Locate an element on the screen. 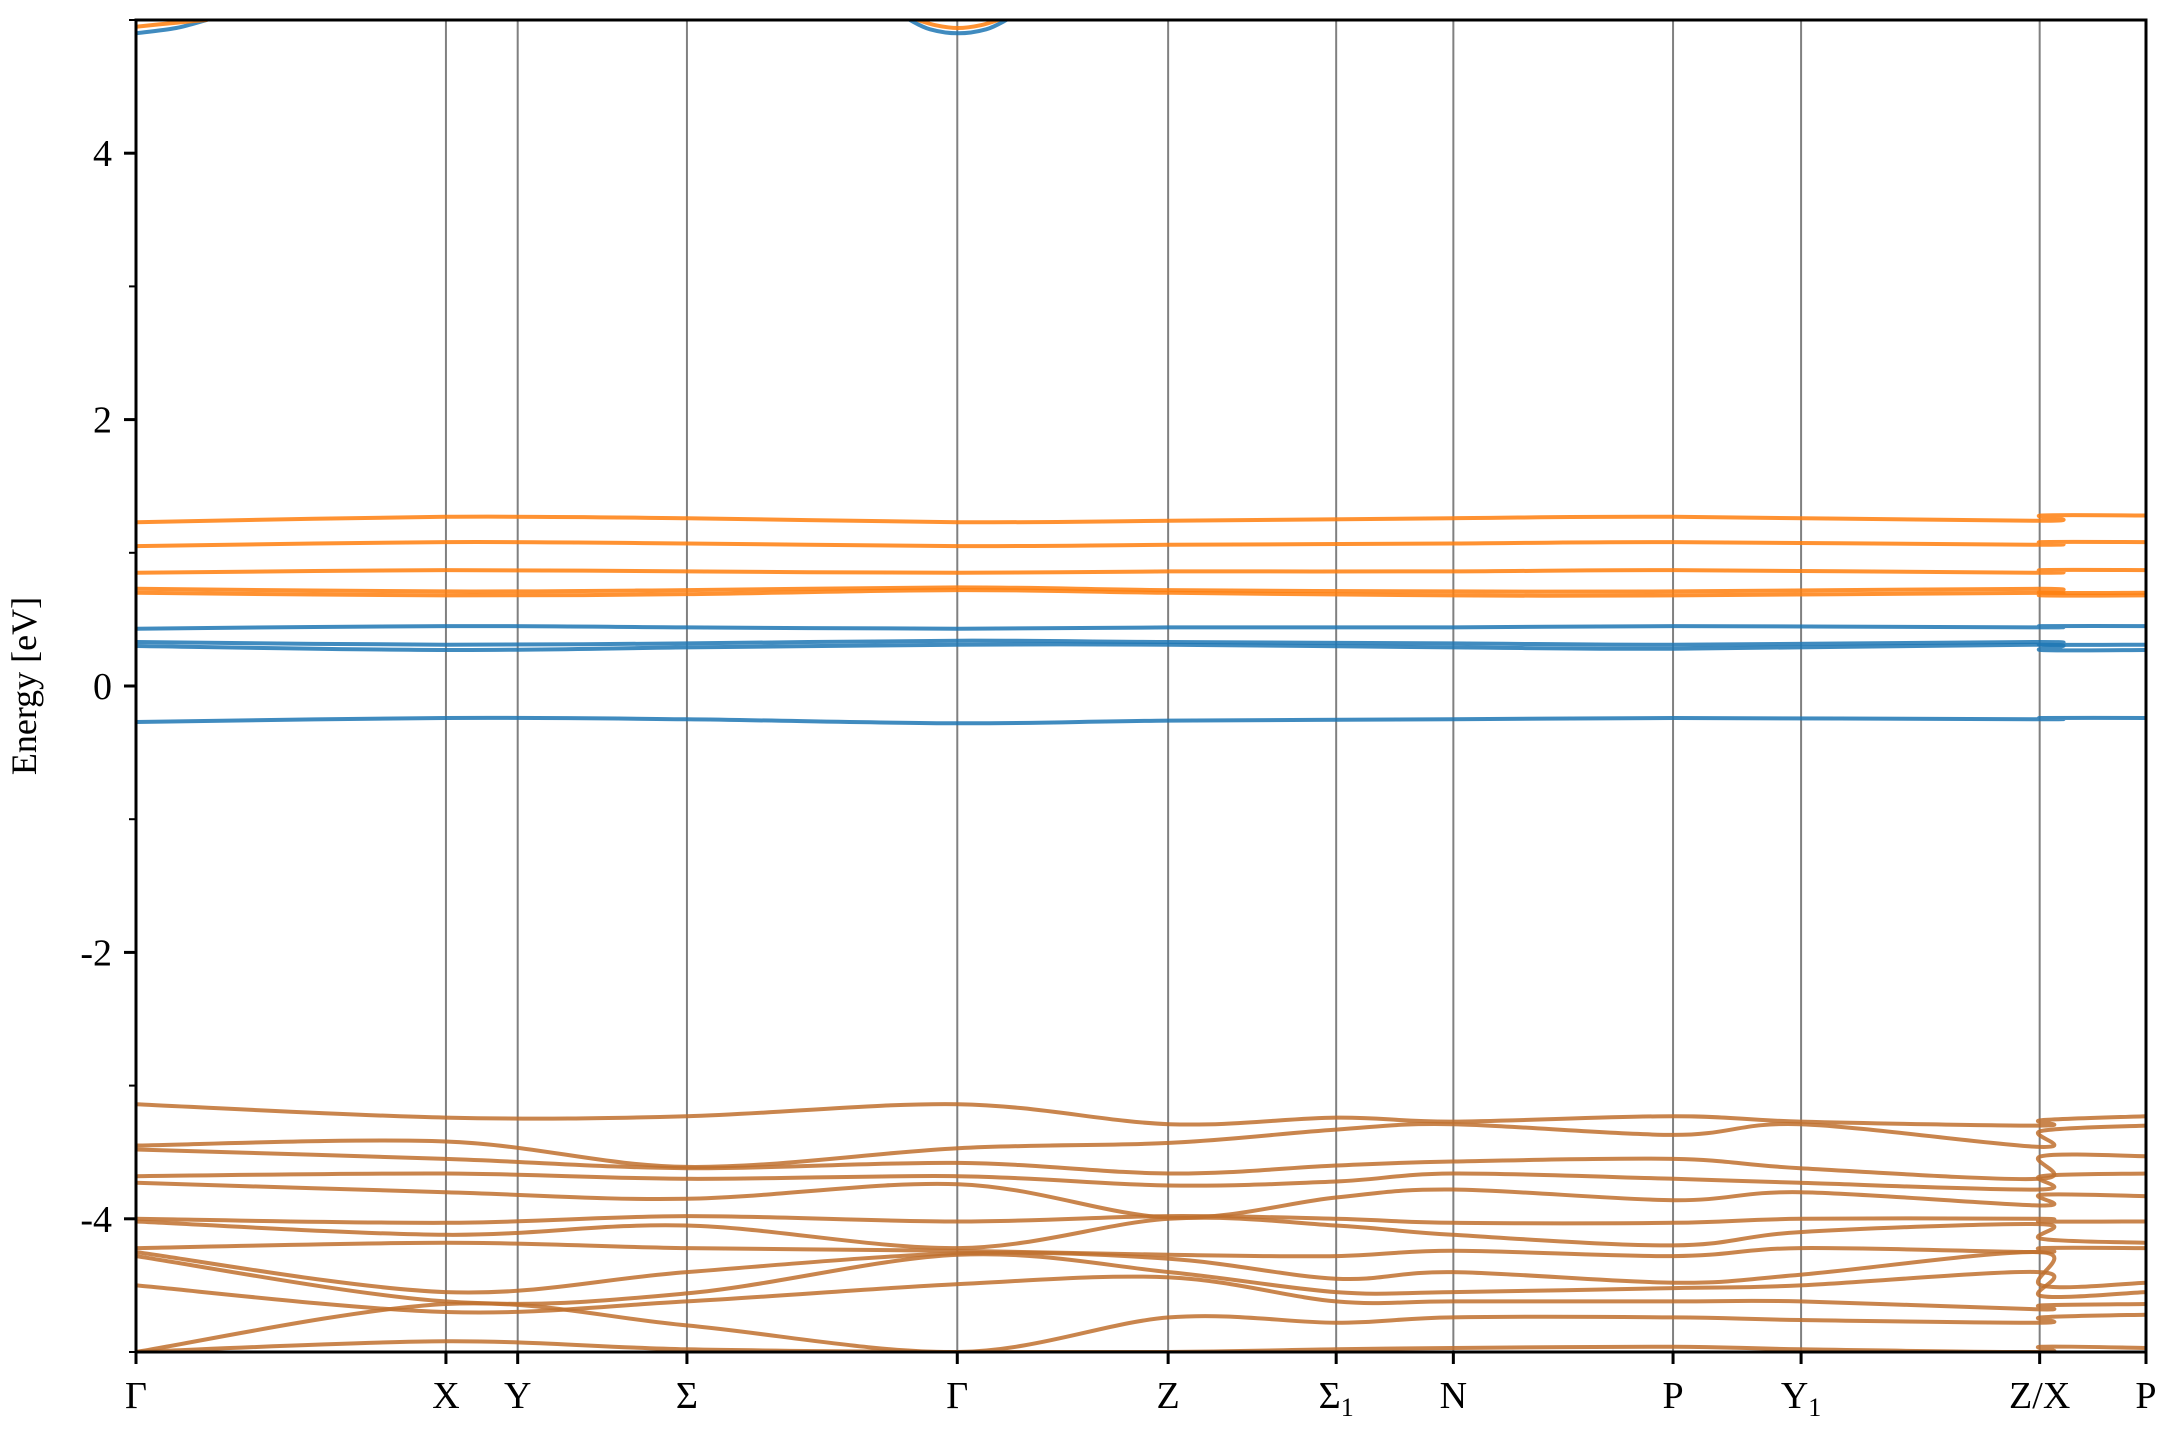 The width and height of the screenshot is (2160, 1440). x-tick-label-8: P is located at coordinates (1672, 1396).